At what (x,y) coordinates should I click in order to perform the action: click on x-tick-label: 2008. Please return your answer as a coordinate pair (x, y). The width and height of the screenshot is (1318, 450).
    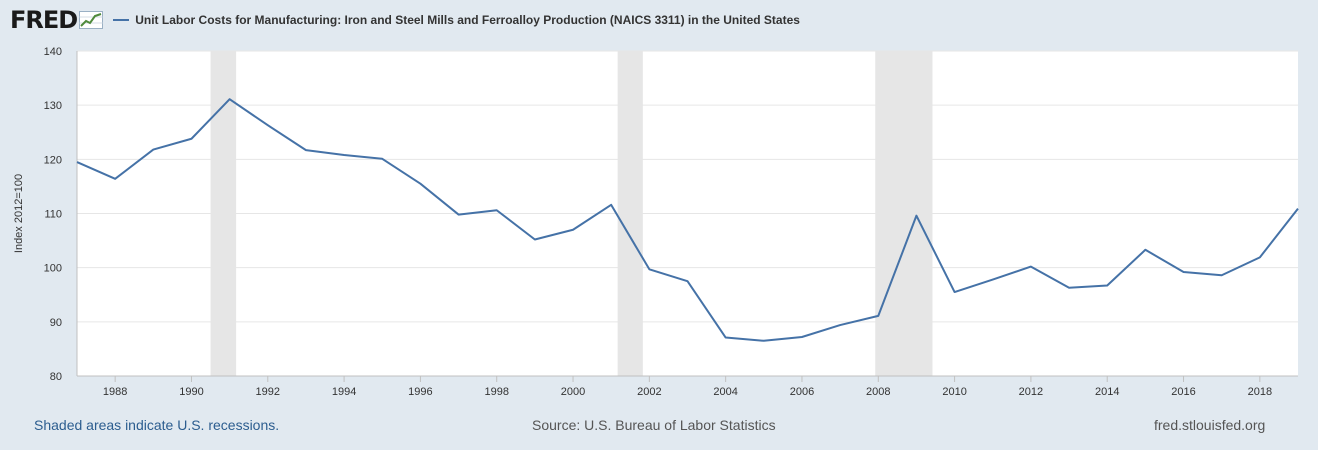
    Looking at the image, I should click on (878, 392).